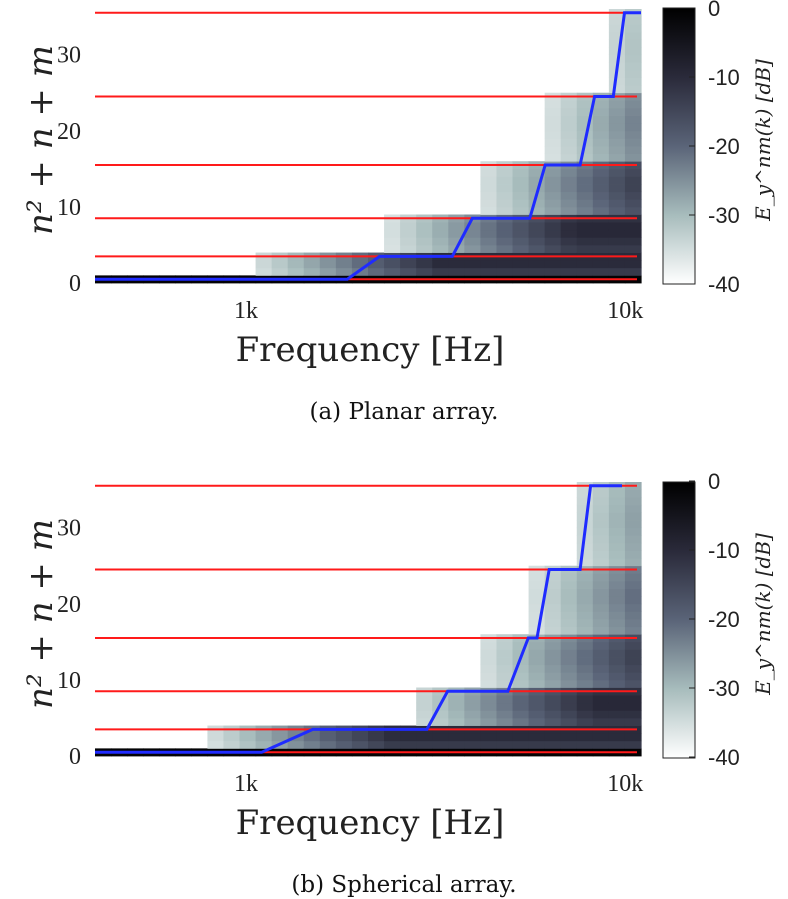 The width and height of the screenshot is (788, 899). I want to click on colorbar-tick-label: -40, so click(724, 284).